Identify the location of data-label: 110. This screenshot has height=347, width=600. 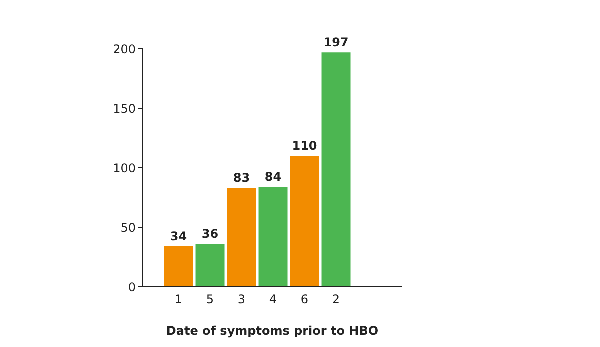
(305, 146).